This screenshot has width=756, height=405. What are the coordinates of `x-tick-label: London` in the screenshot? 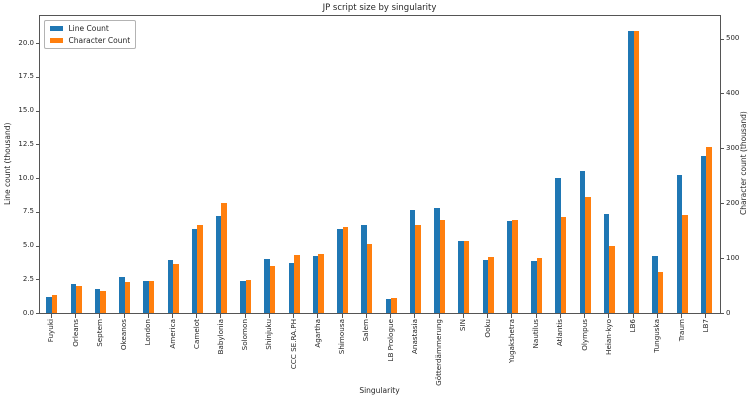 It's located at (148, 332).